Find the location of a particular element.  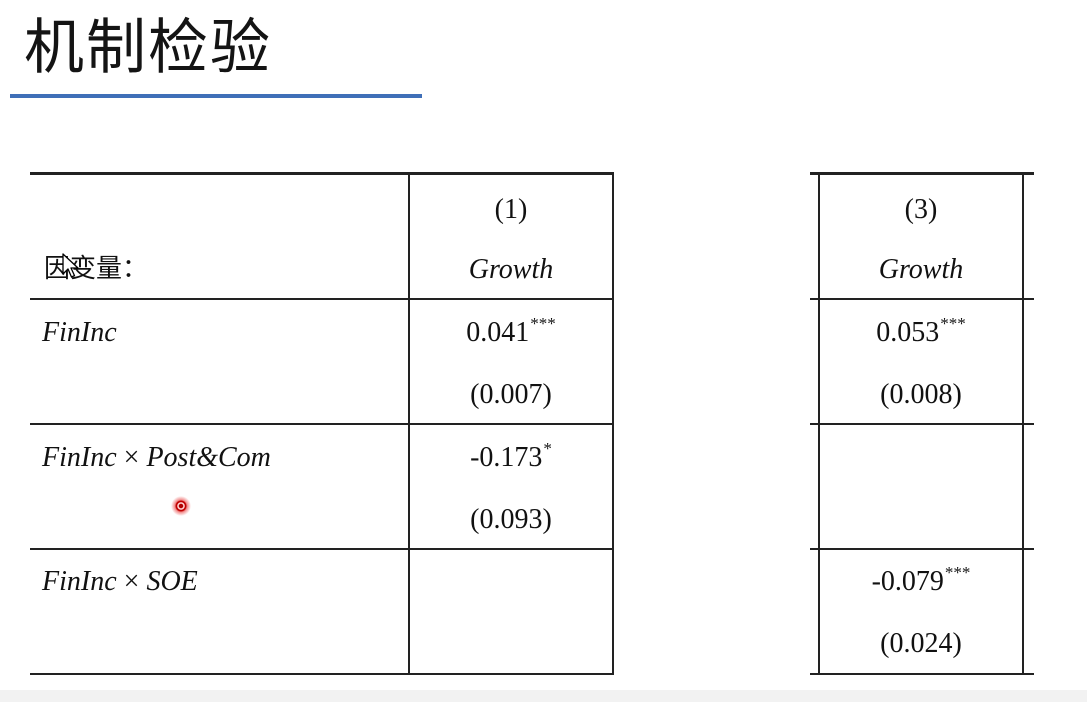

row-label-fininc-postcom: FinInc × Post&Com is located at coordinates (156, 457).